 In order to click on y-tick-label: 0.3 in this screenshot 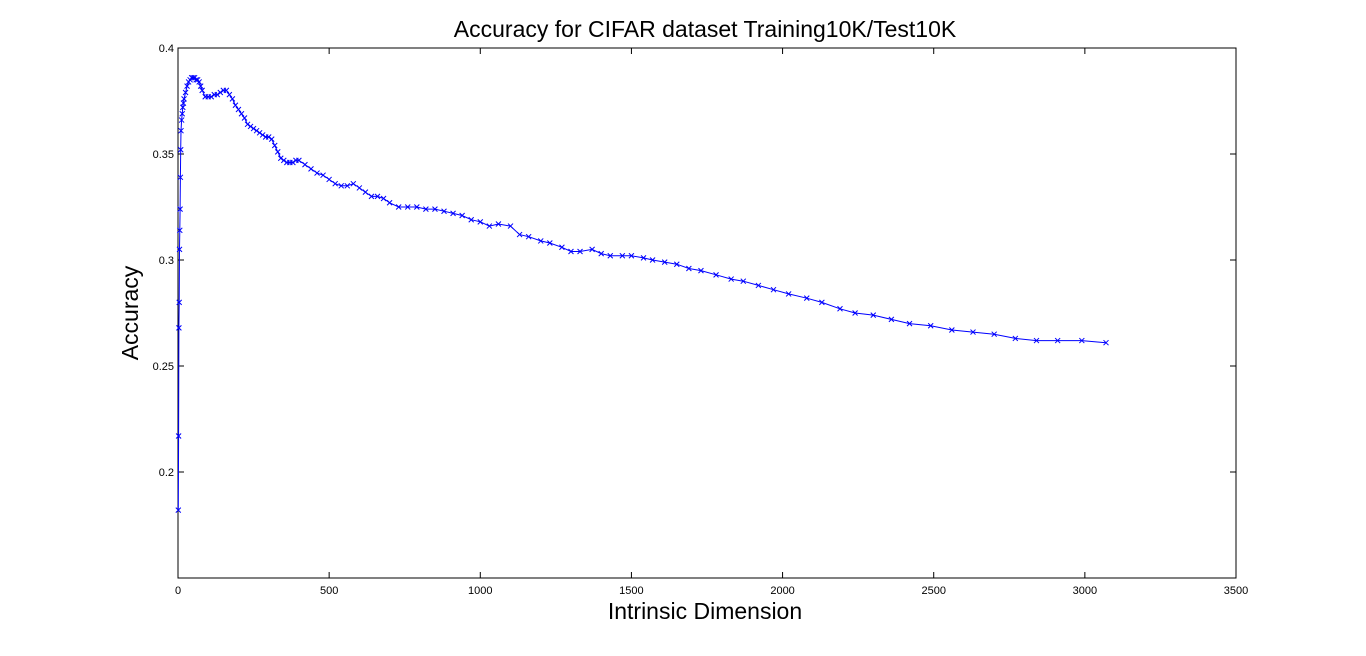, I will do `click(166, 261)`.